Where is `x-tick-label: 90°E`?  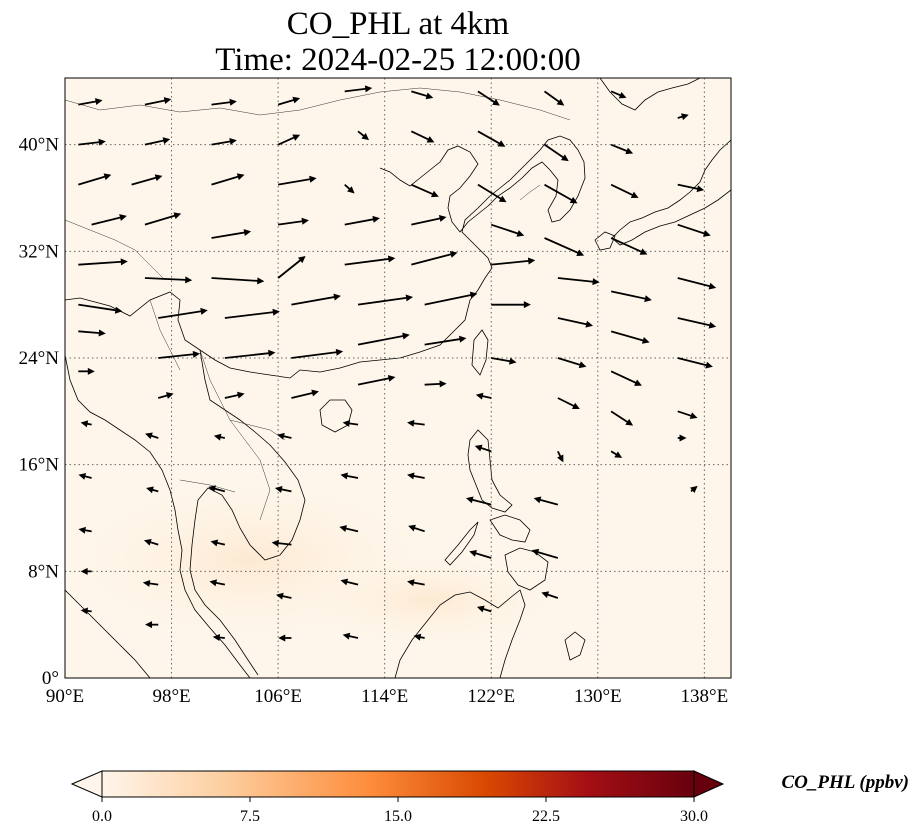
x-tick-label: 90°E is located at coordinates (65, 696).